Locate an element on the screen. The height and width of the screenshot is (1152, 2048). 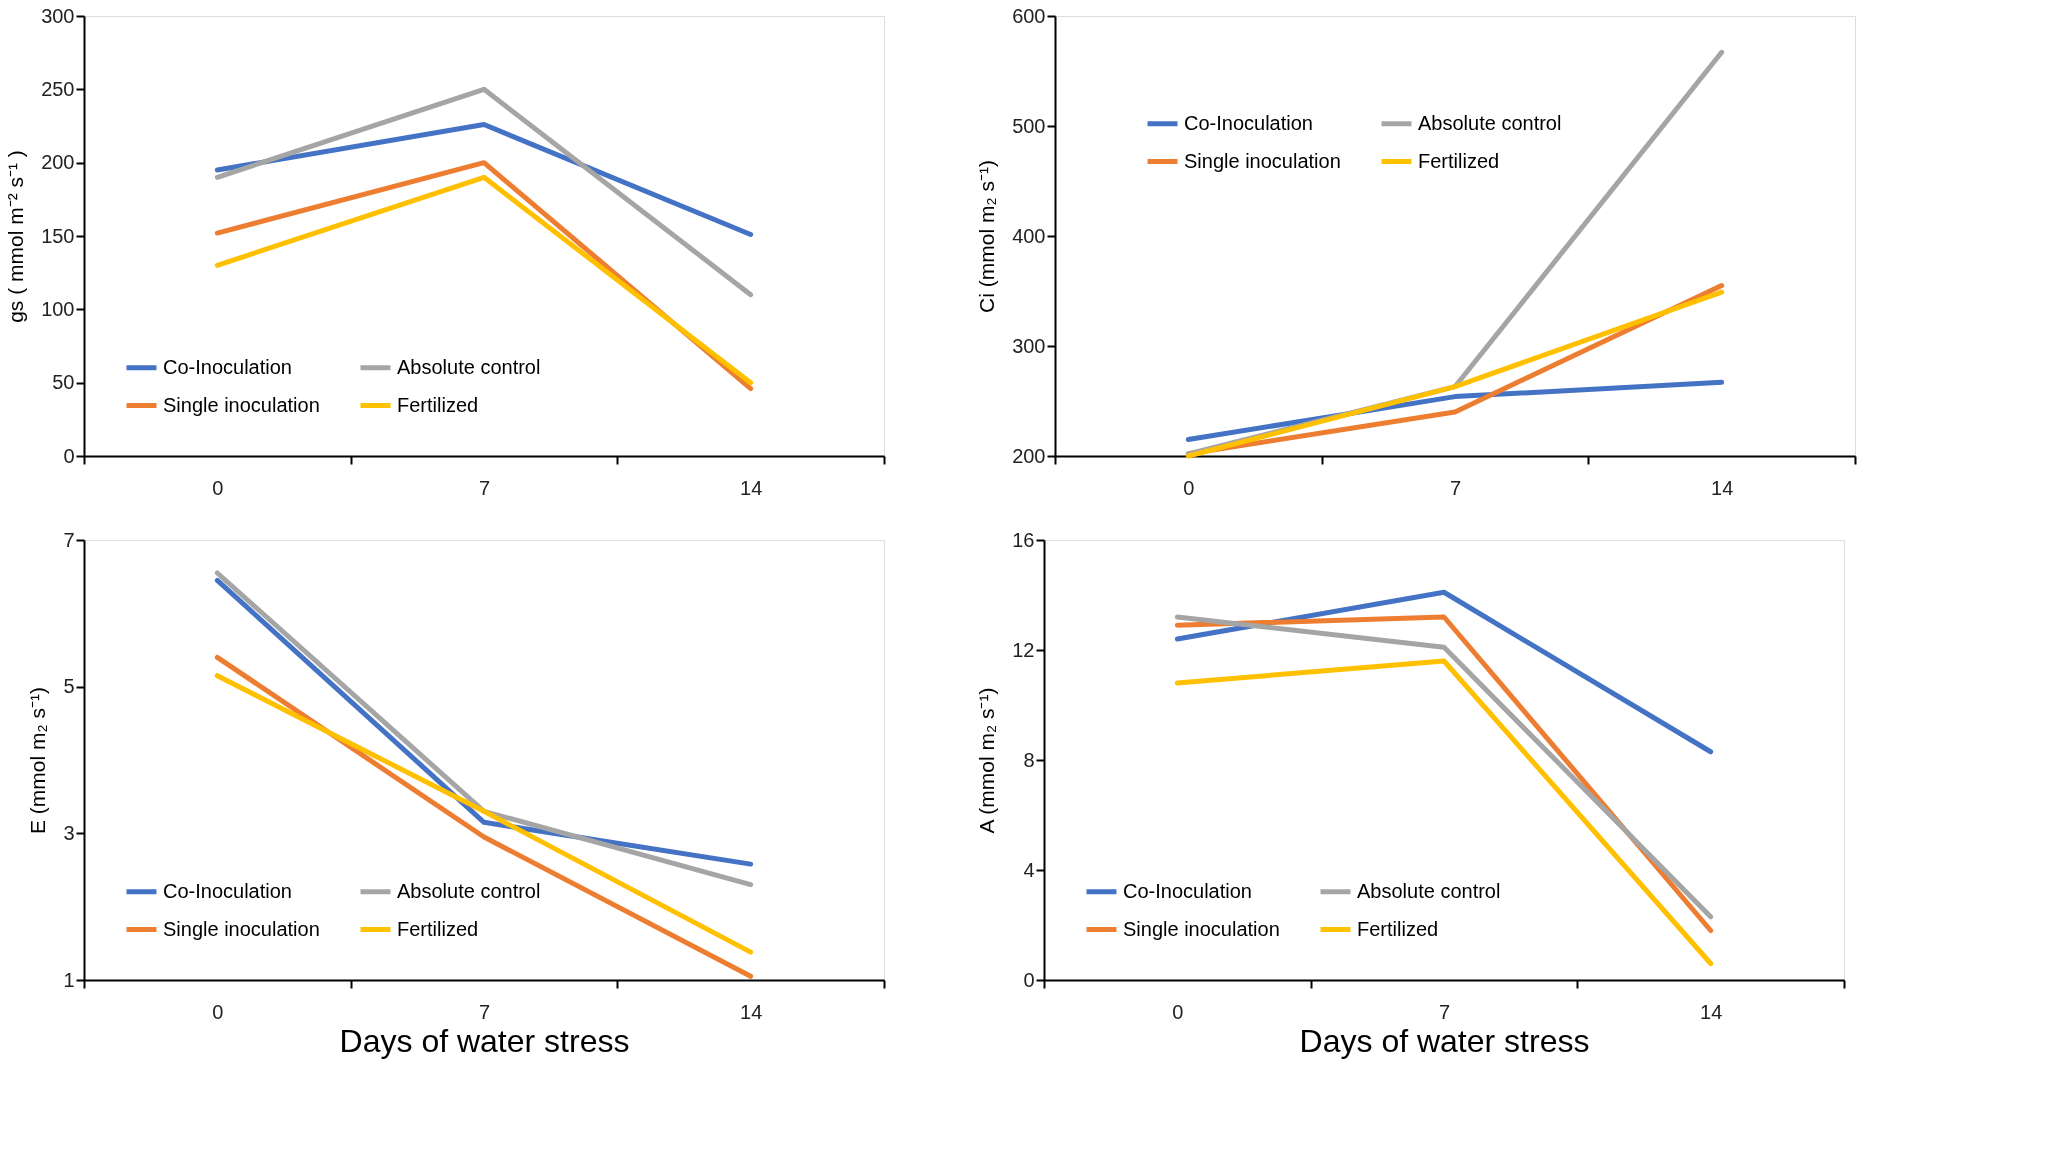
y-tick-label: 7 is located at coordinates (69, 539).